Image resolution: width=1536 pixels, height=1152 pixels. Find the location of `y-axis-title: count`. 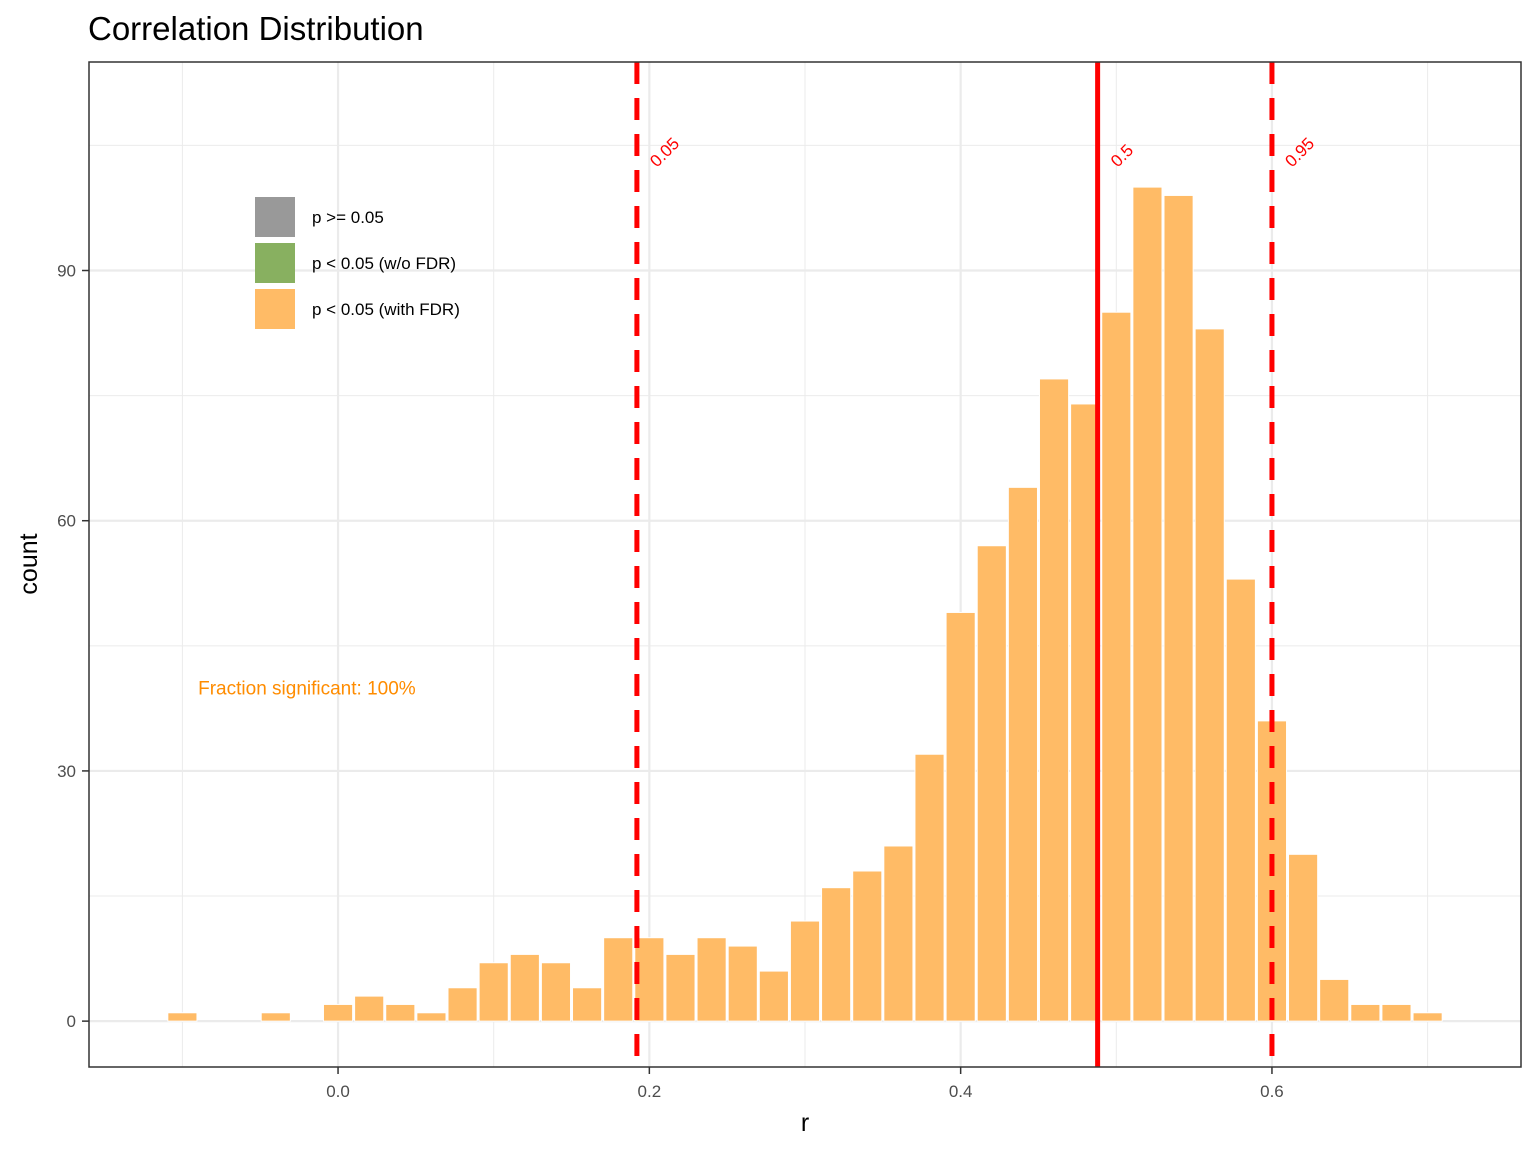

y-axis-title: count is located at coordinates (29, 563).